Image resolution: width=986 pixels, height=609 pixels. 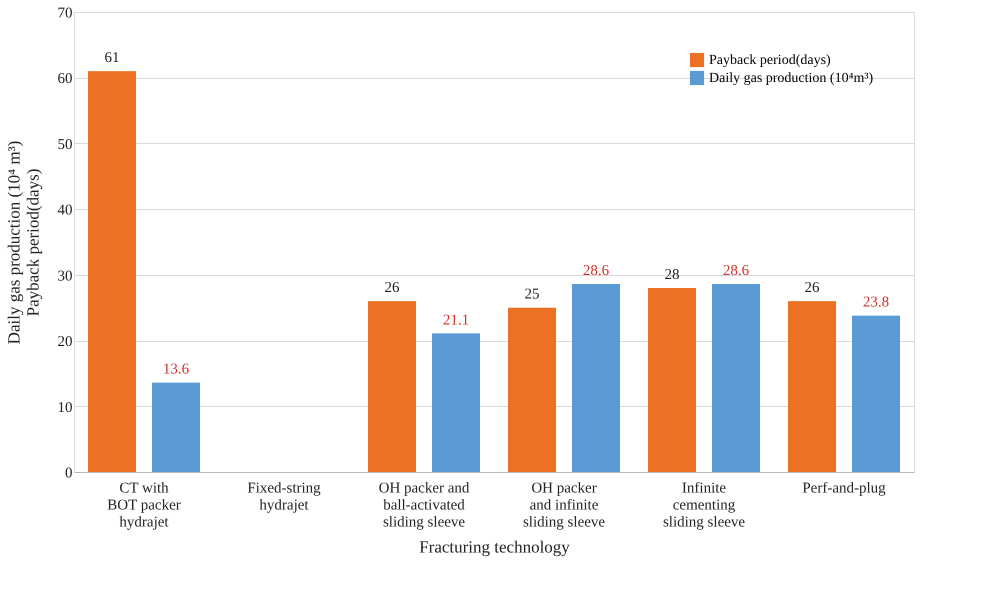 I want to click on legend-label: Payback period(days), so click(x=770, y=60).